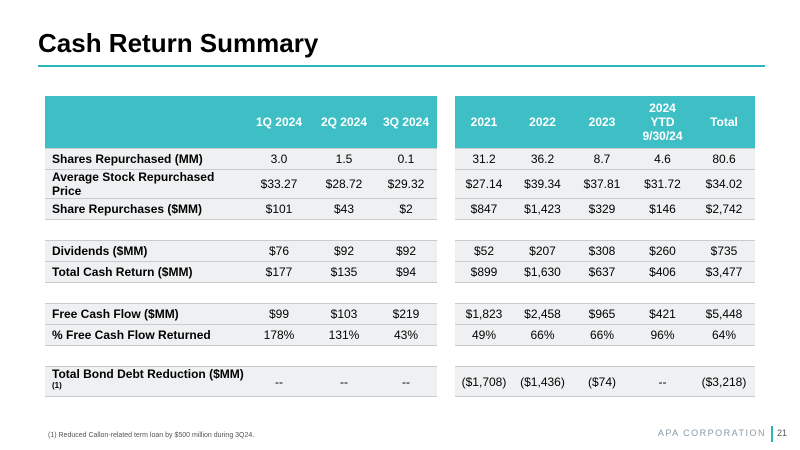 This screenshot has width=800, height=450. What do you see at coordinates (724, 184) in the screenshot?
I see `value-cell: $34.02` at bounding box center [724, 184].